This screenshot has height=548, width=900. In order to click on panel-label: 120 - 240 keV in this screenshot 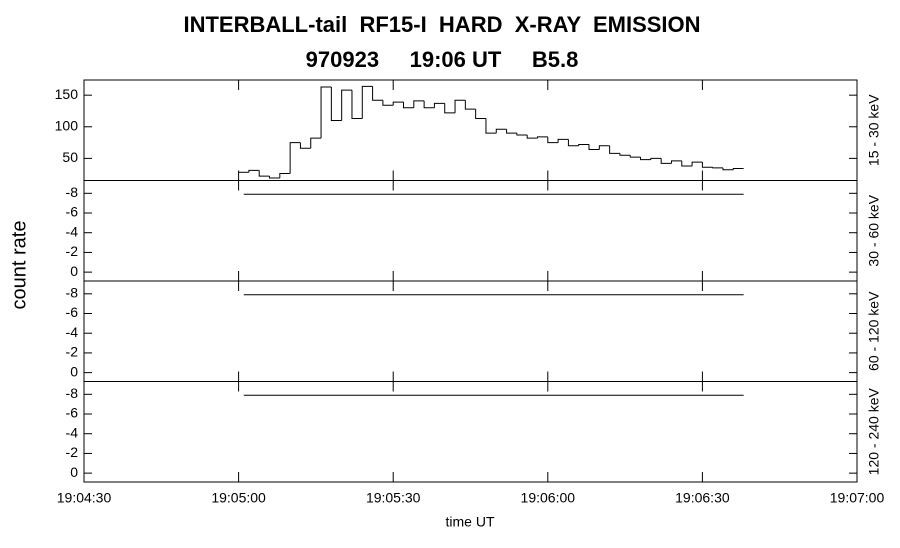, I will do `click(874, 432)`.